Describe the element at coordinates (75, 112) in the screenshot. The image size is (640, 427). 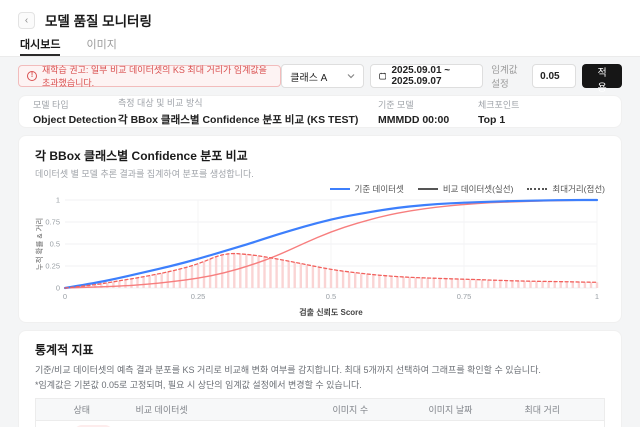
I see `meta-model-type: 모델 타입 Object Detection` at that location.